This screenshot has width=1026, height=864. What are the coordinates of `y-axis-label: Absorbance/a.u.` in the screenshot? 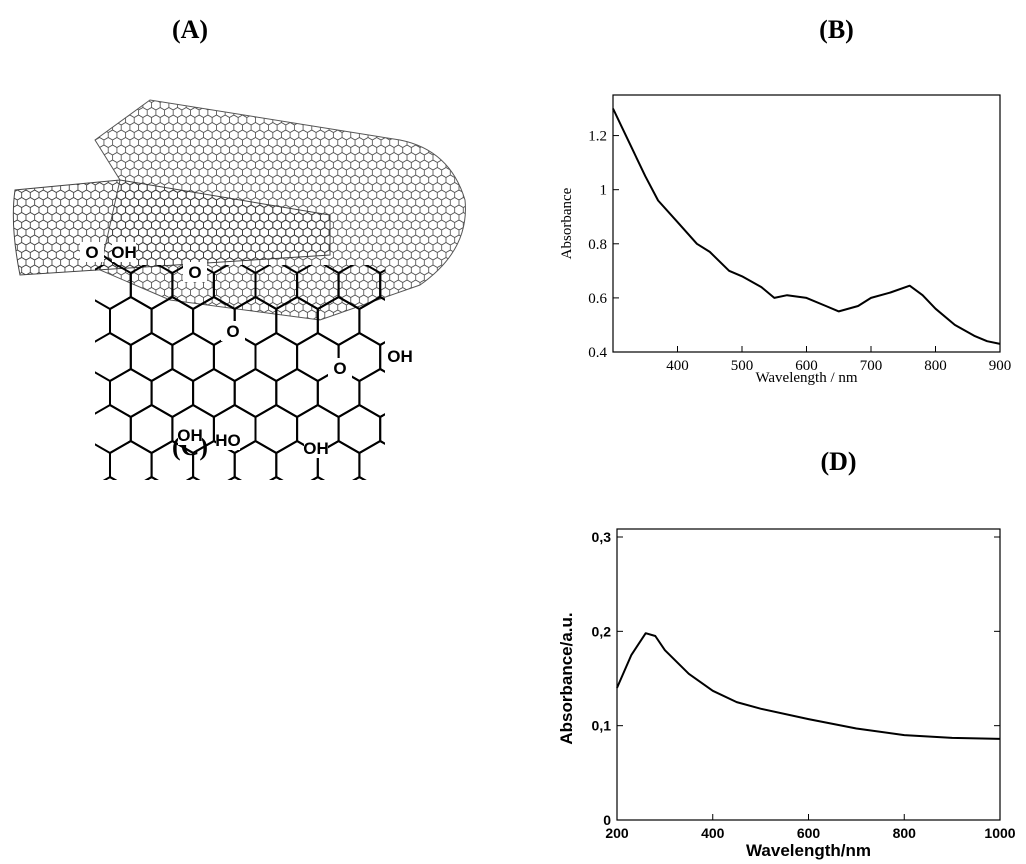 It's located at (566, 678).